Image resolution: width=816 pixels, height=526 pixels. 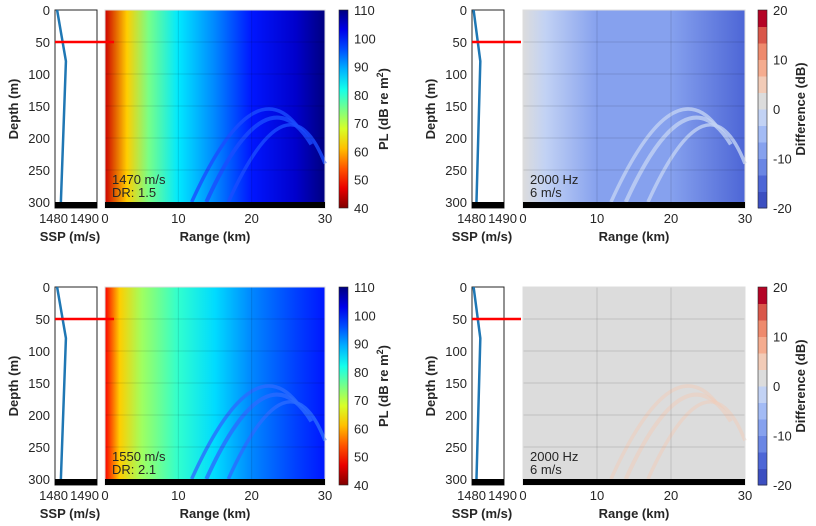 What do you see at coordinates (782, 436) in the screenshot?
I see `colorbar-tick-label: -10` at bounding box center [782, 436].